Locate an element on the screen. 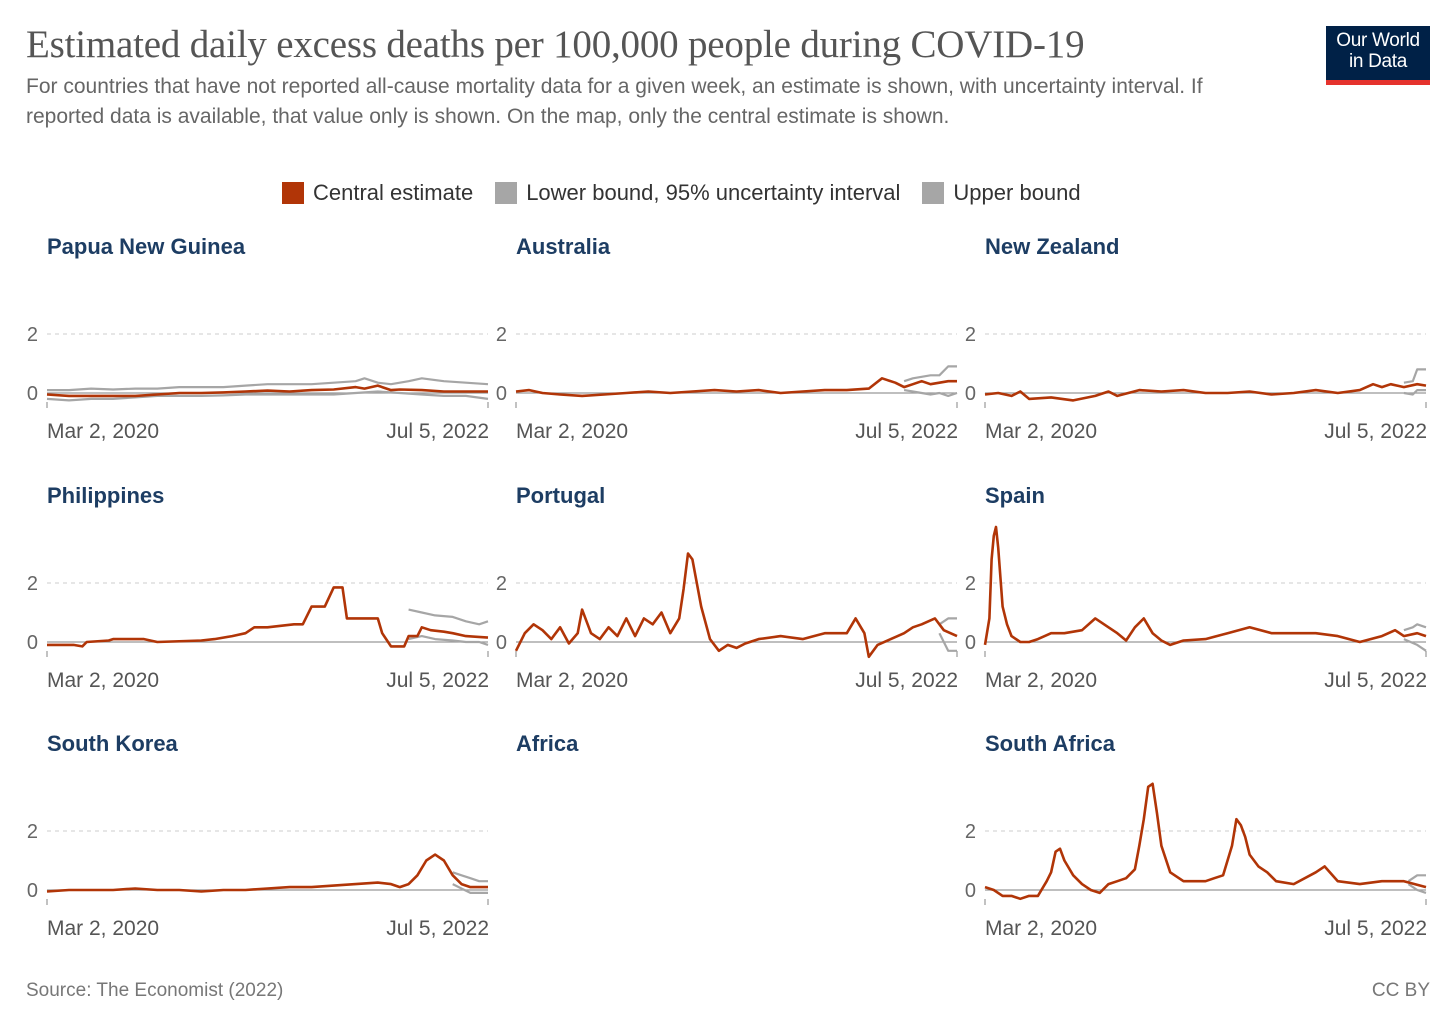 The width and height of the screenshot is (1456, 1028). license-note: CC BY is located at coordinates (1400, 990).